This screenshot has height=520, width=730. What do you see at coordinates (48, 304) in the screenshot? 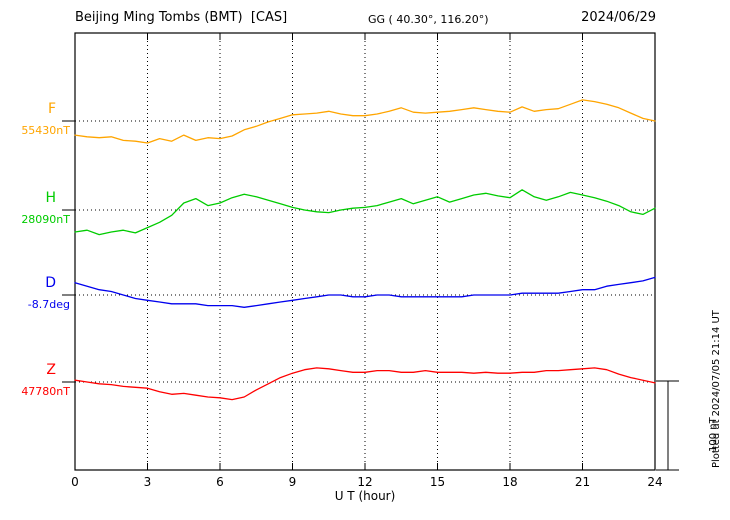
I see `trace-baseline-value-D: -8.7deg` at bounding box center [48, 304].